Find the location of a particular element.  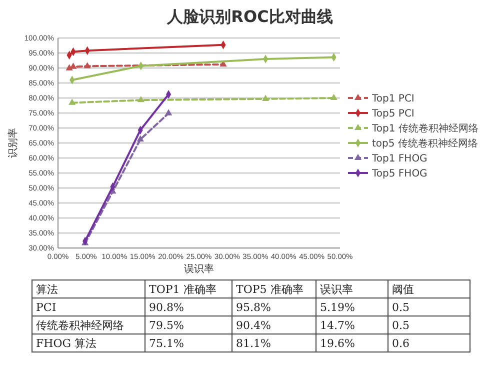

text: 90.8% is located at coordinates (166, 307).